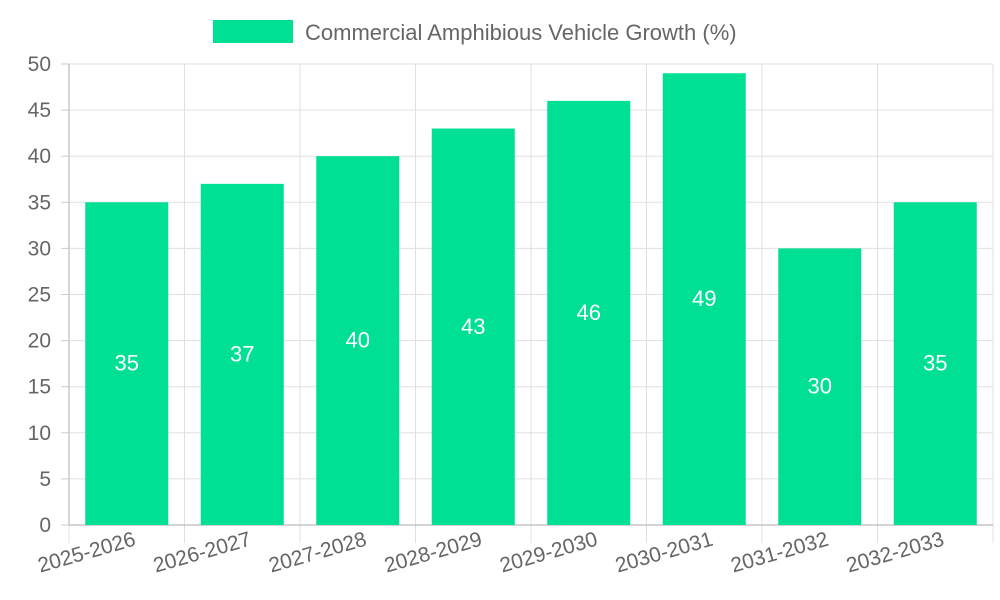 The image size is (1000, 600). Describe the element at coordinates (253, 31) in the screenshot. I see `legend-swatch` at that location.